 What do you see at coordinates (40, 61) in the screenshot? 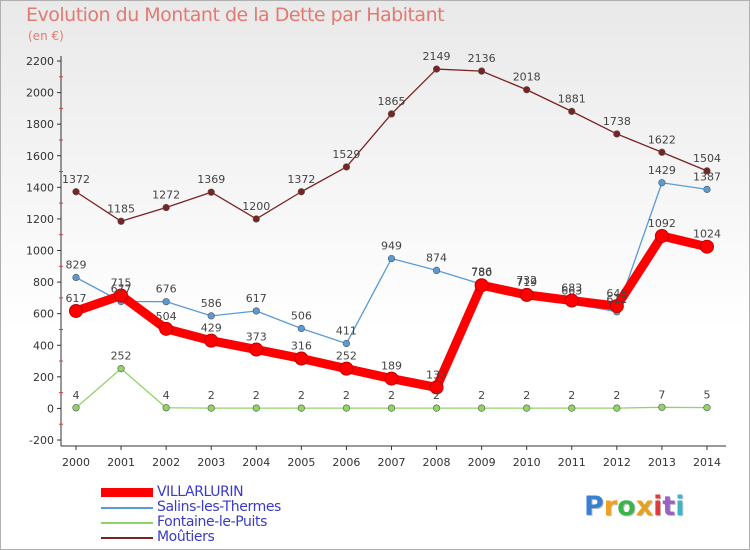
I see `y-tick-label: 2200` at bounding box center [40, 61].